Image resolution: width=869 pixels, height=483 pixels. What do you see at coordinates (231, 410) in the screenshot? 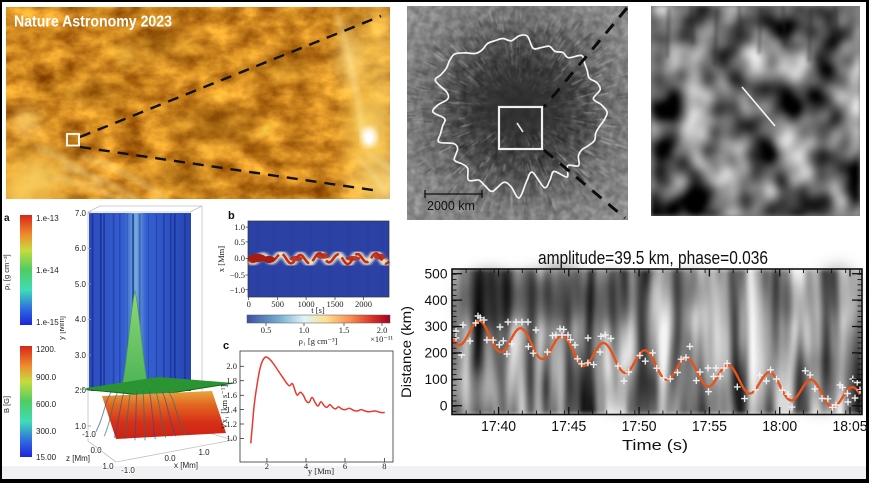
I see `svg-text: 1.4` at bounding box center [231, 410].